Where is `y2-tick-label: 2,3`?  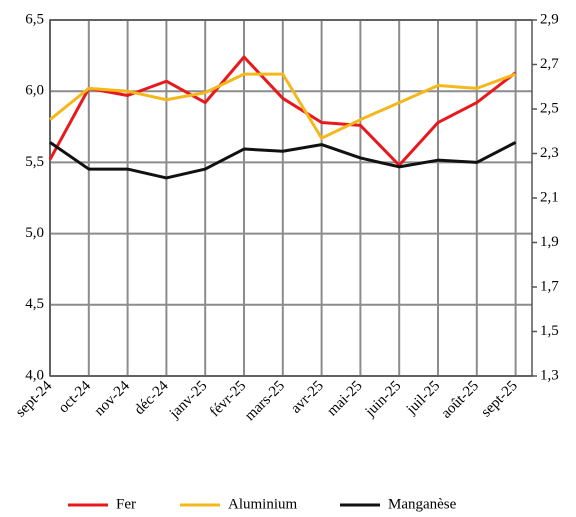
y2-tick-label: 2,3 is located at coordinates (549, 153).